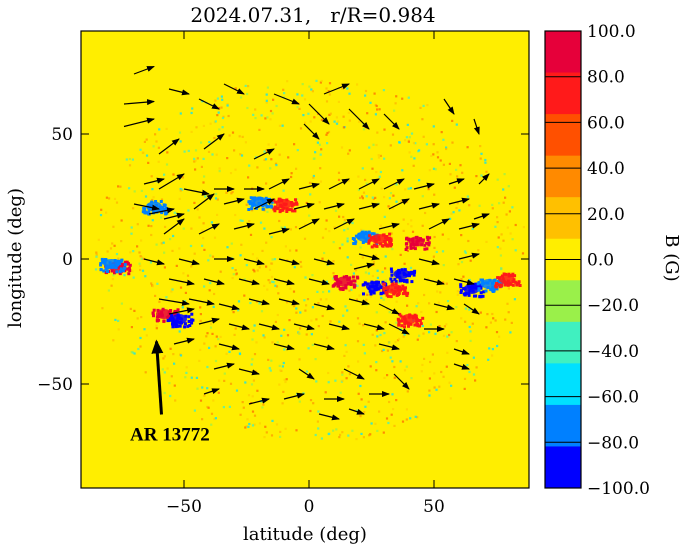  What do you see at coordinates (563, 93) in the screenshot?
I see `colorbar-band` at bounding box center [563, 93].